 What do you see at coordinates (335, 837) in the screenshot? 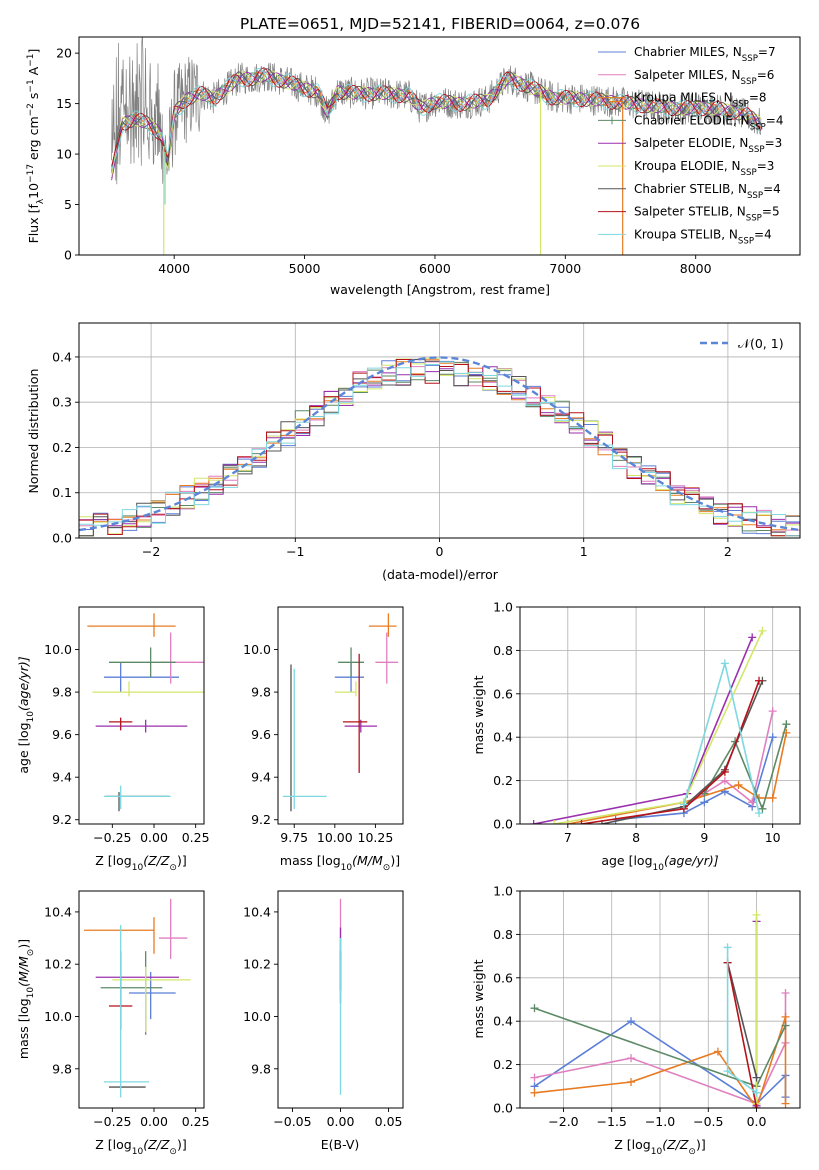
I see `x-tick-label: 10.00` at bounding box center [335, 837].